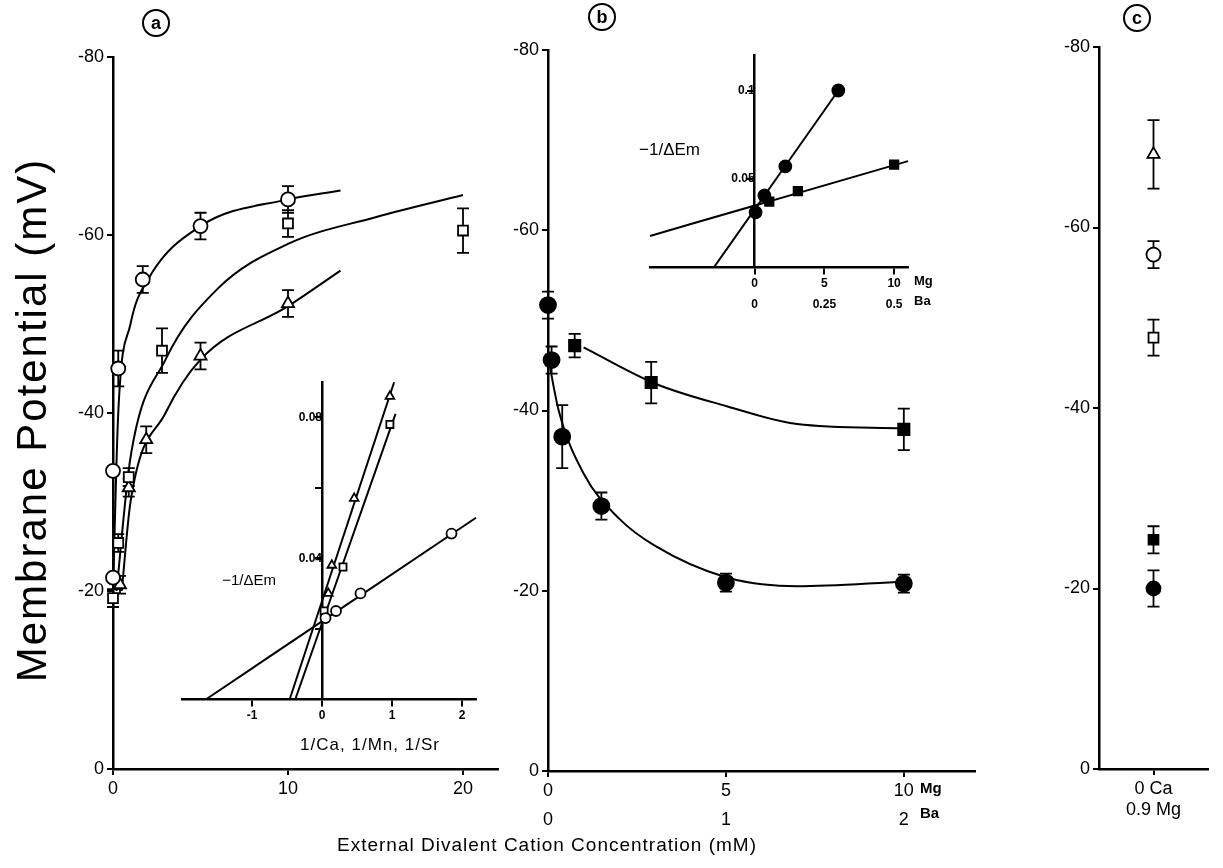 This screenshot has width=1223, height=868. Describe the element at coordinates (922, 300) in the screenshot. I see `annotation: Ba` at that location.